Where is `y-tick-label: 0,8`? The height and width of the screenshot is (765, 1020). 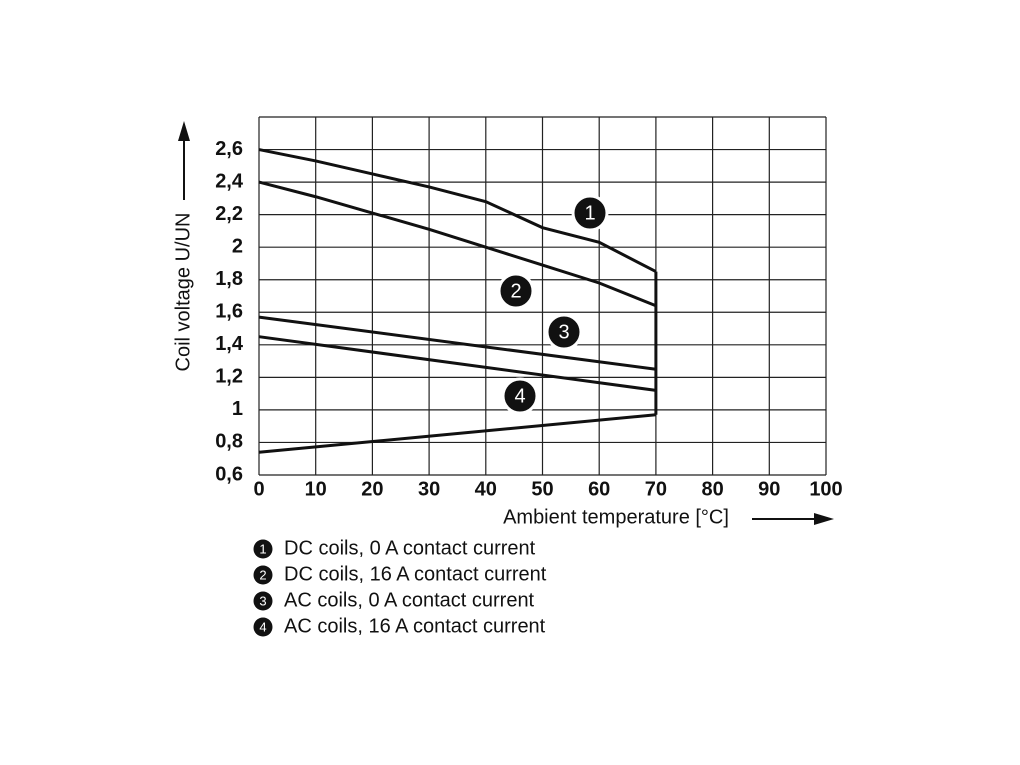 y-tick-label: 0,8 is located at coordinates (229, 442).